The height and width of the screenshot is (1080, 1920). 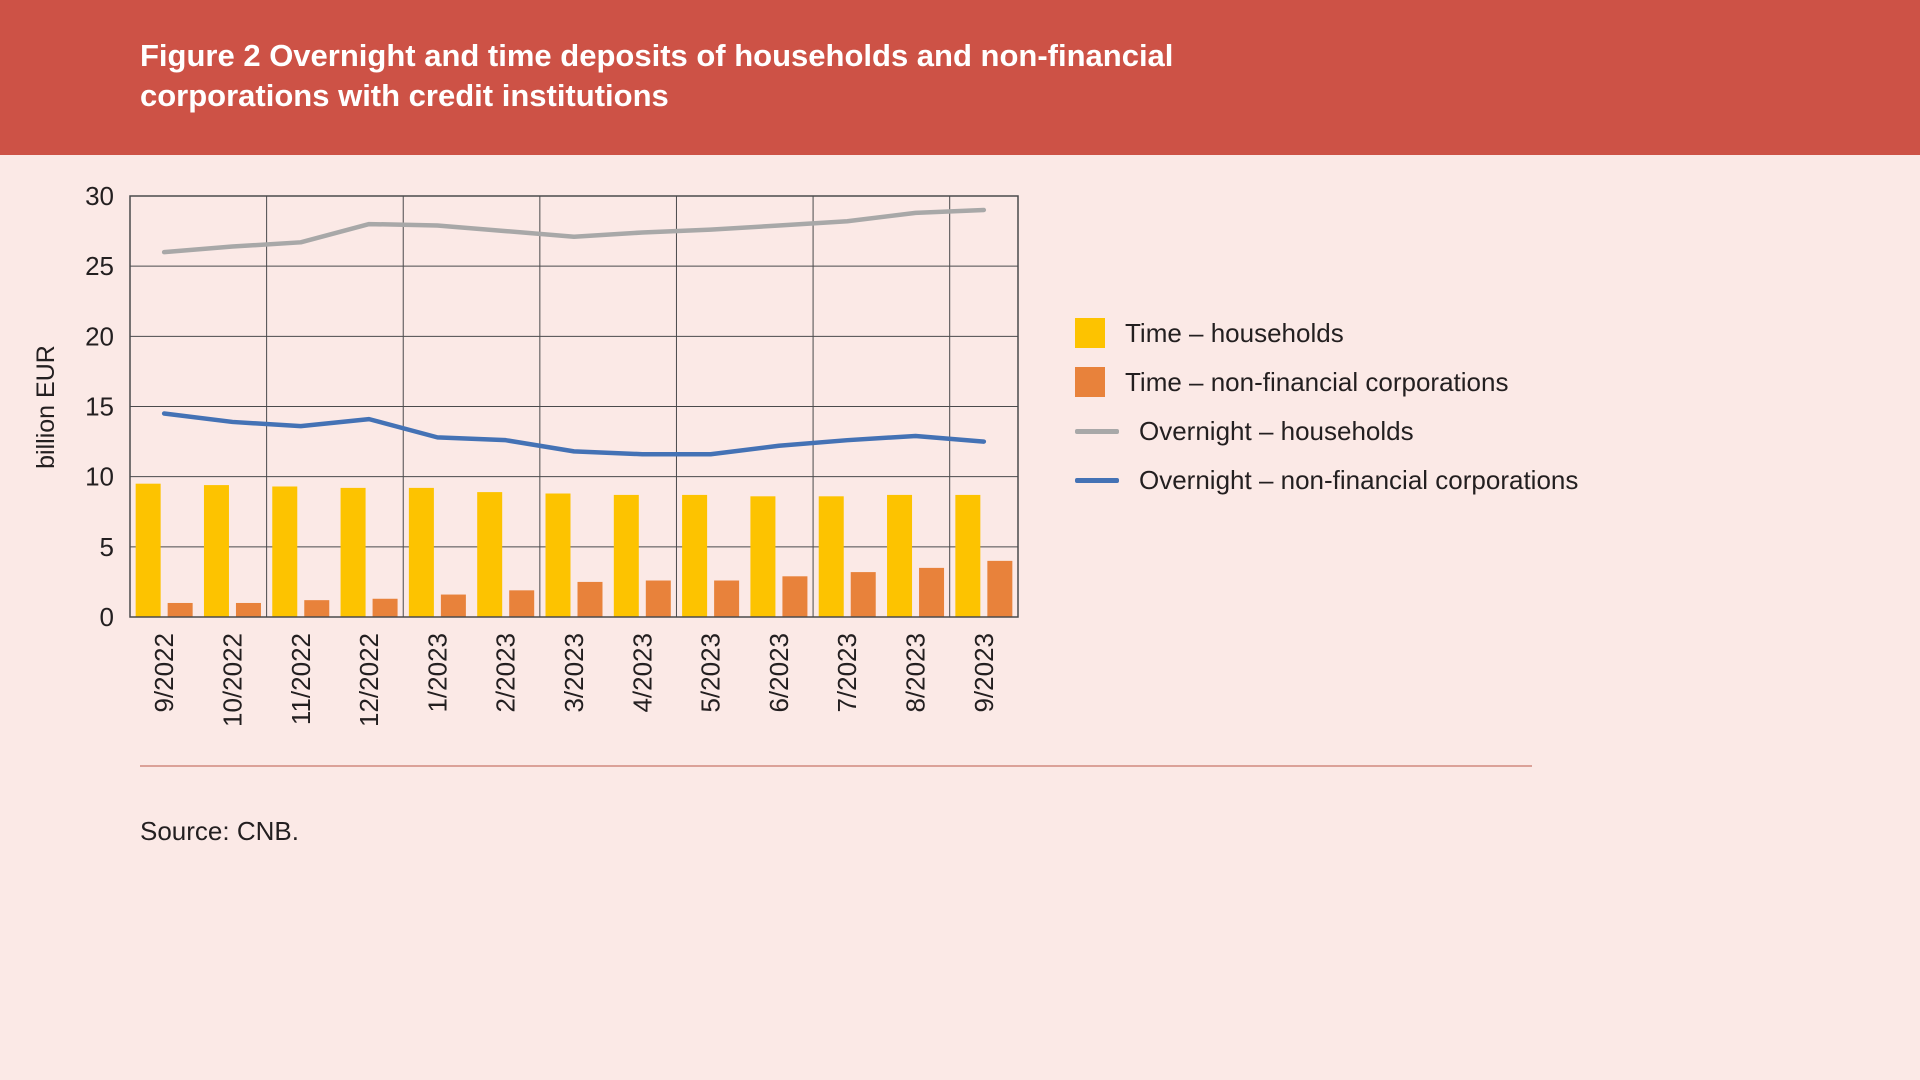 I want to click on svg-text: 12/2022, so click(x=369, y=680).